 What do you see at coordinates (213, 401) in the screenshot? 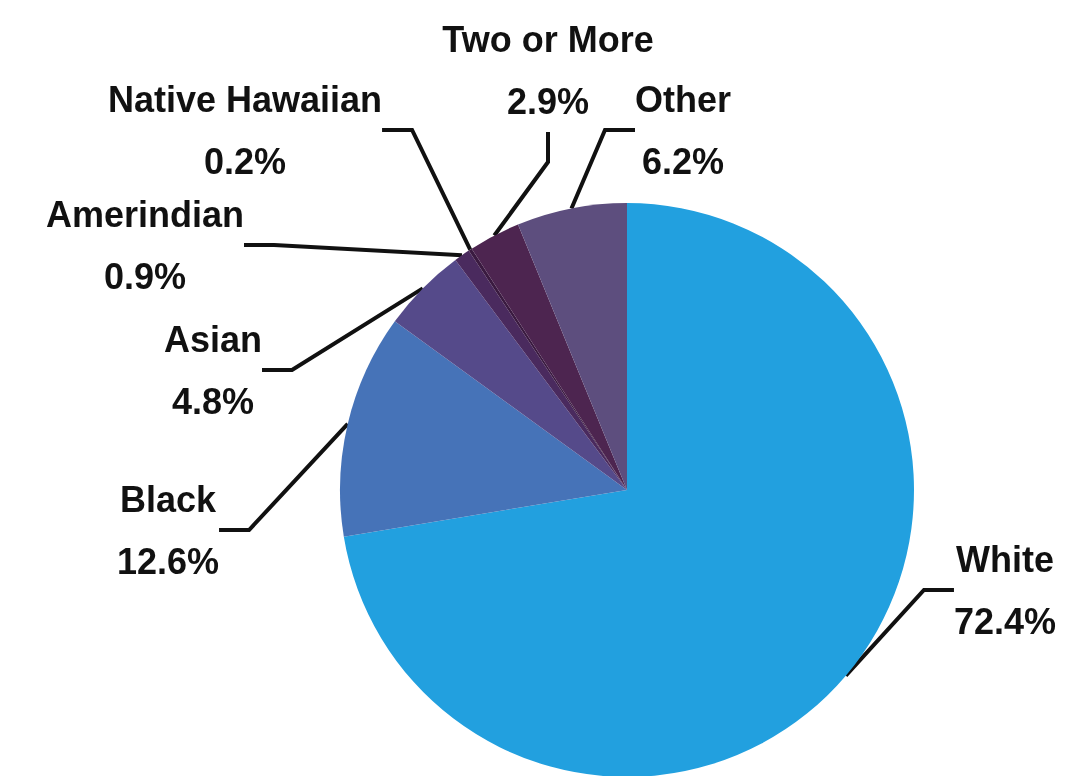
I see `data-label: 4.8%` at bounding box center [213, 401].